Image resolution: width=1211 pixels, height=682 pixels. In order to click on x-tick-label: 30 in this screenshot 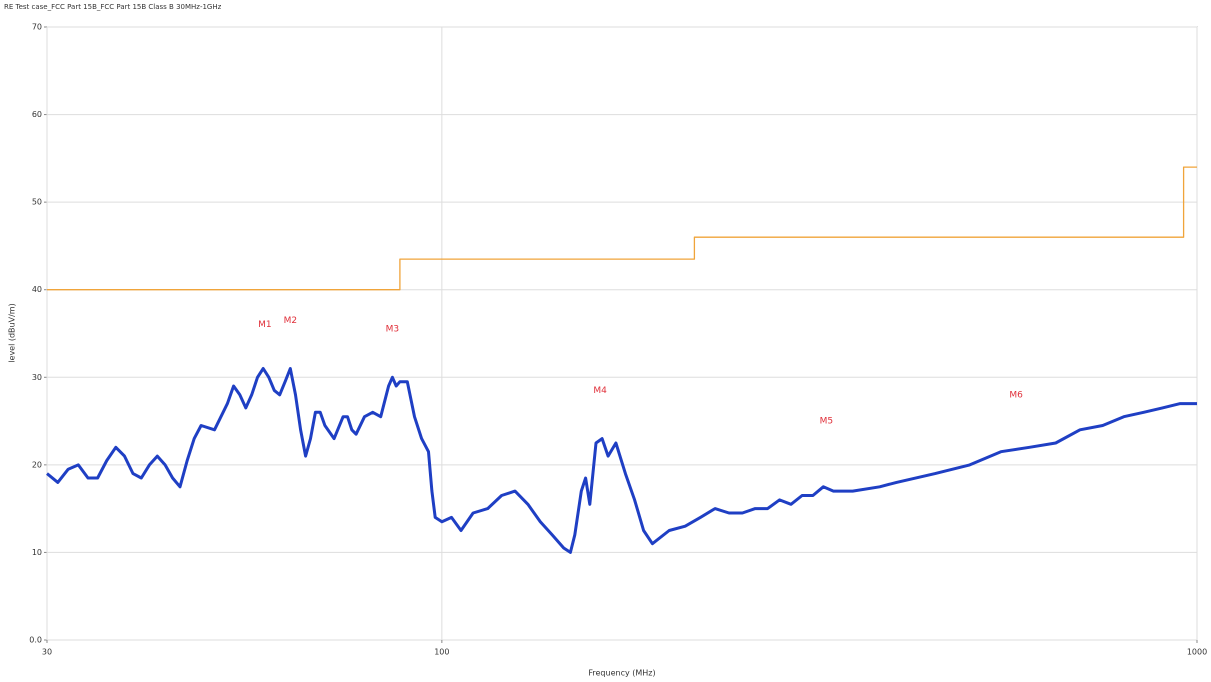, I will do `click(47, 652)`.